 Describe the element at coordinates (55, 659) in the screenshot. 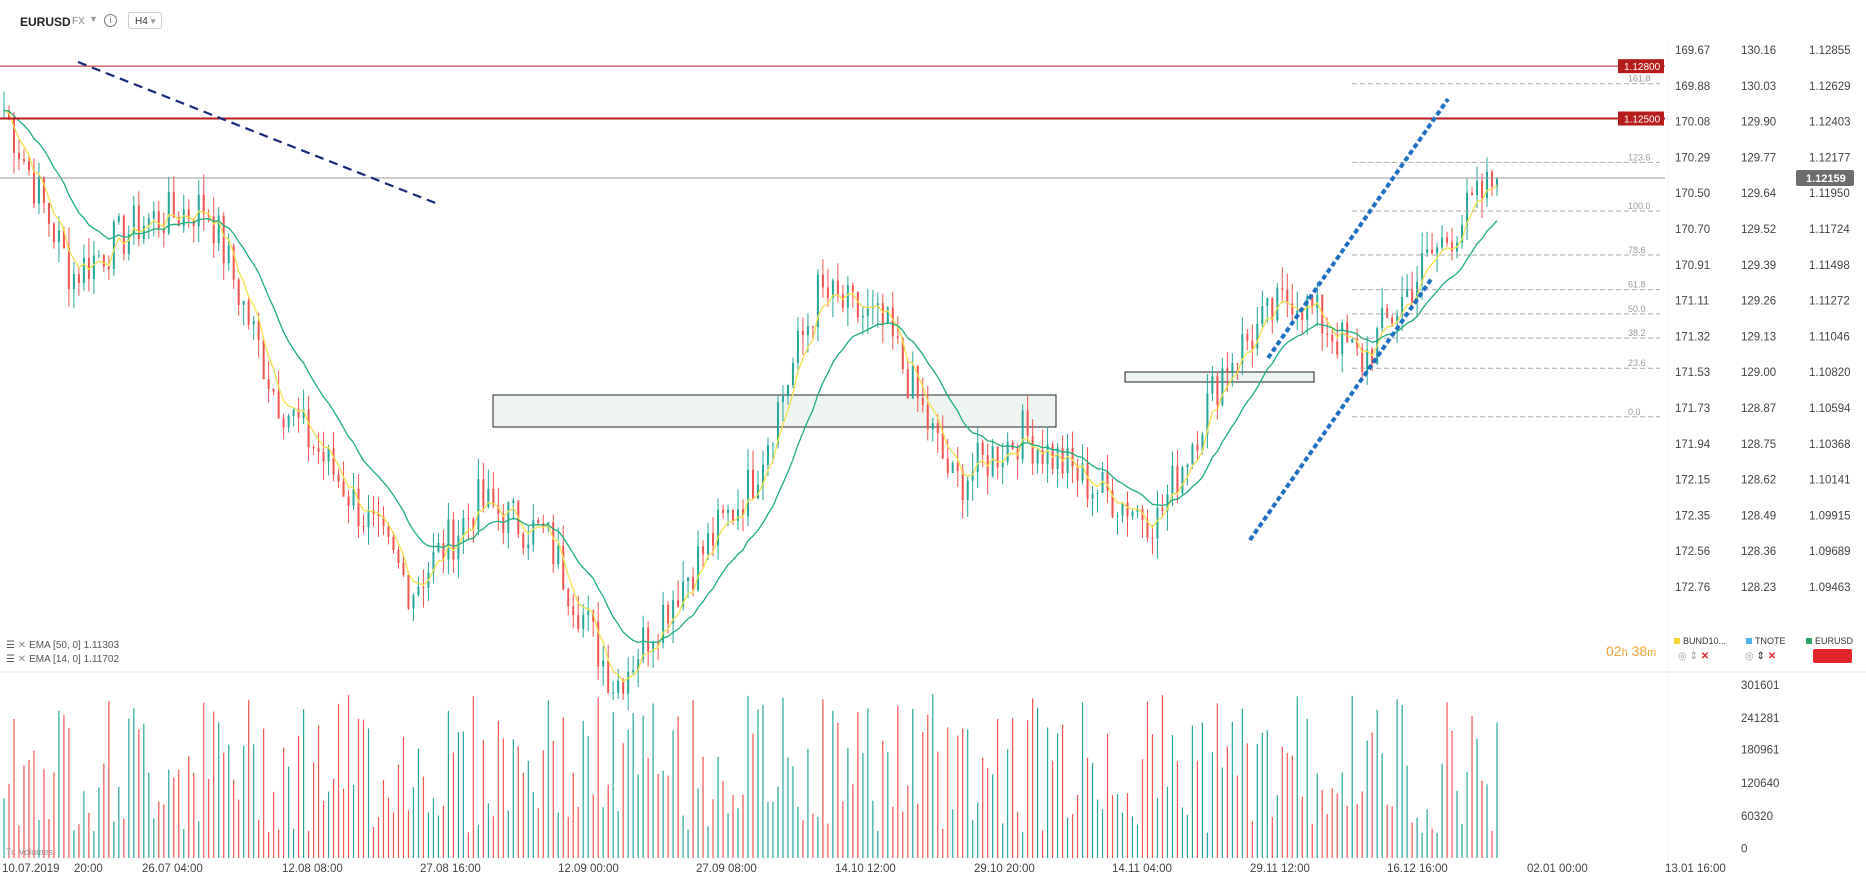

I see `ema14-label: EMA [14, 0]` at that location.